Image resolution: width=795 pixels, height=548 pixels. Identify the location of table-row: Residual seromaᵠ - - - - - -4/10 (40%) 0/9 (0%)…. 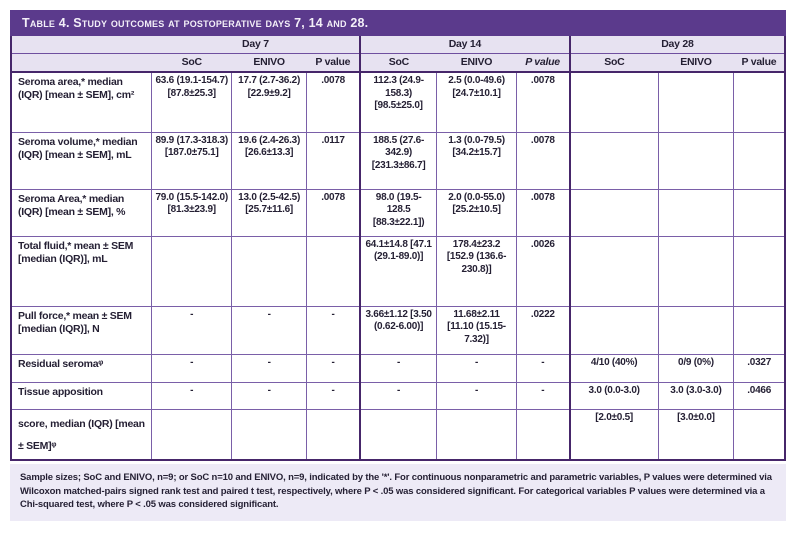
(398, 368).